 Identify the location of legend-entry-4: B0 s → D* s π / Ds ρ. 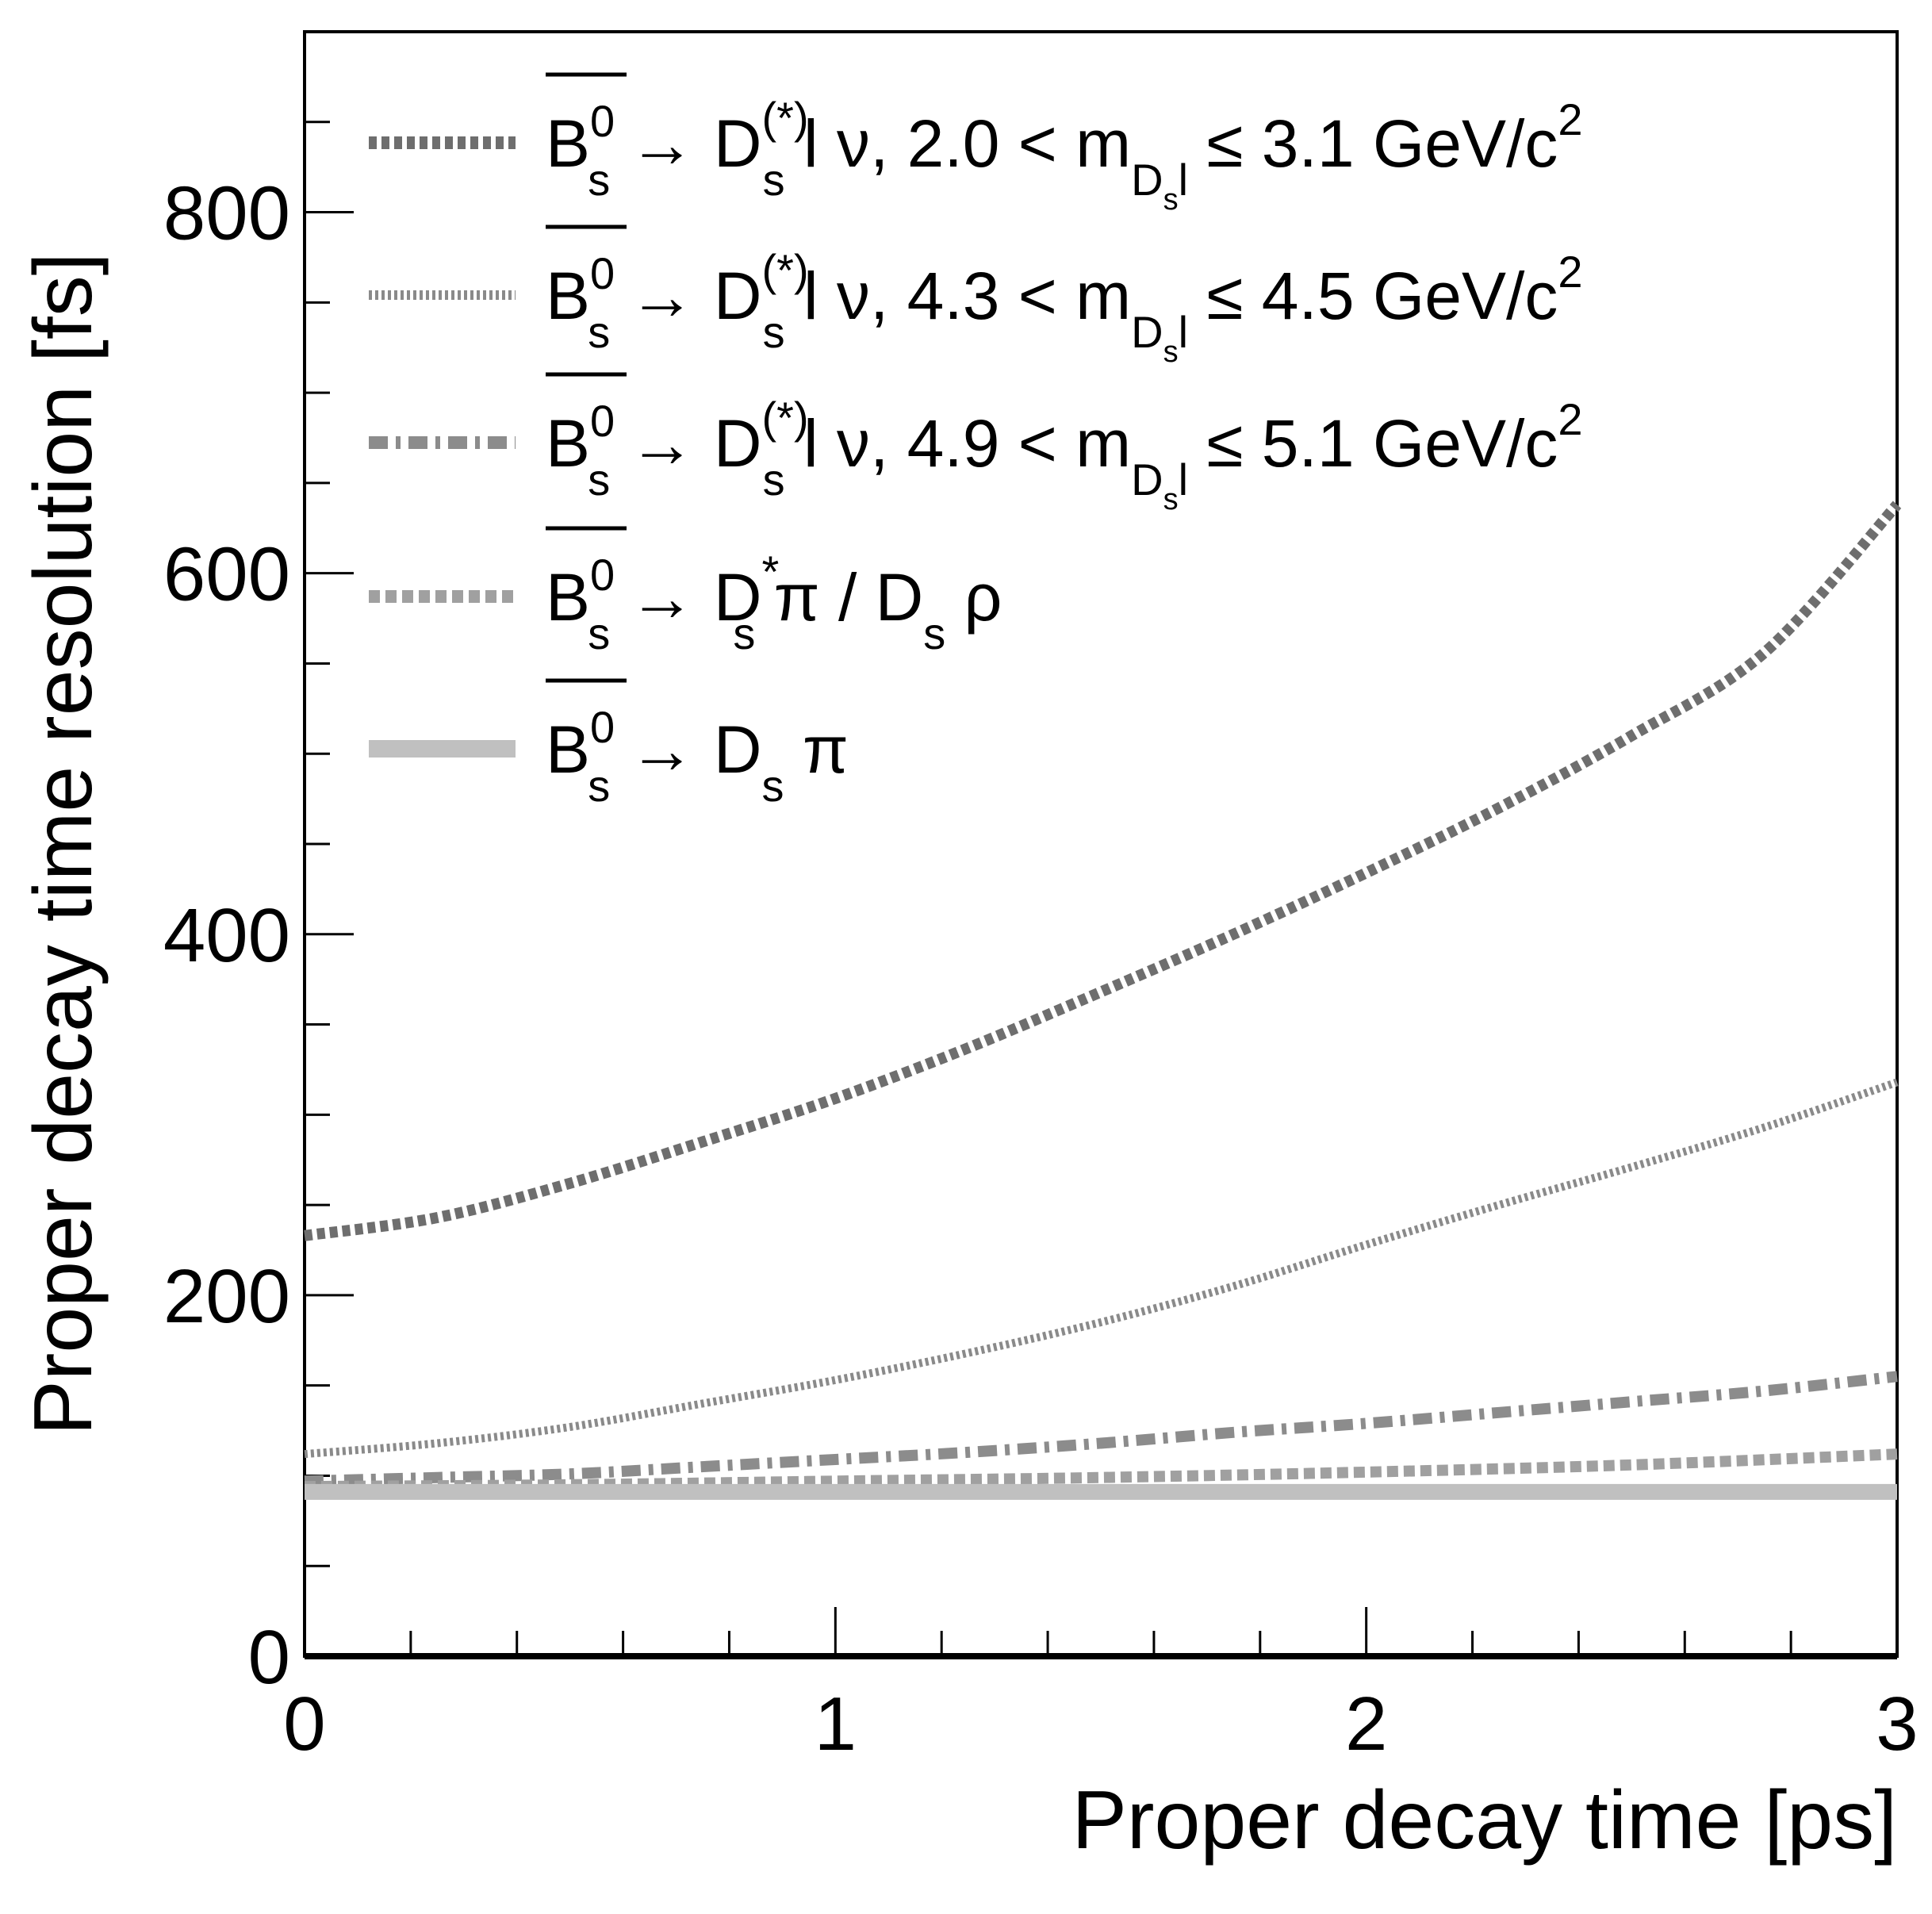
(685, 592).